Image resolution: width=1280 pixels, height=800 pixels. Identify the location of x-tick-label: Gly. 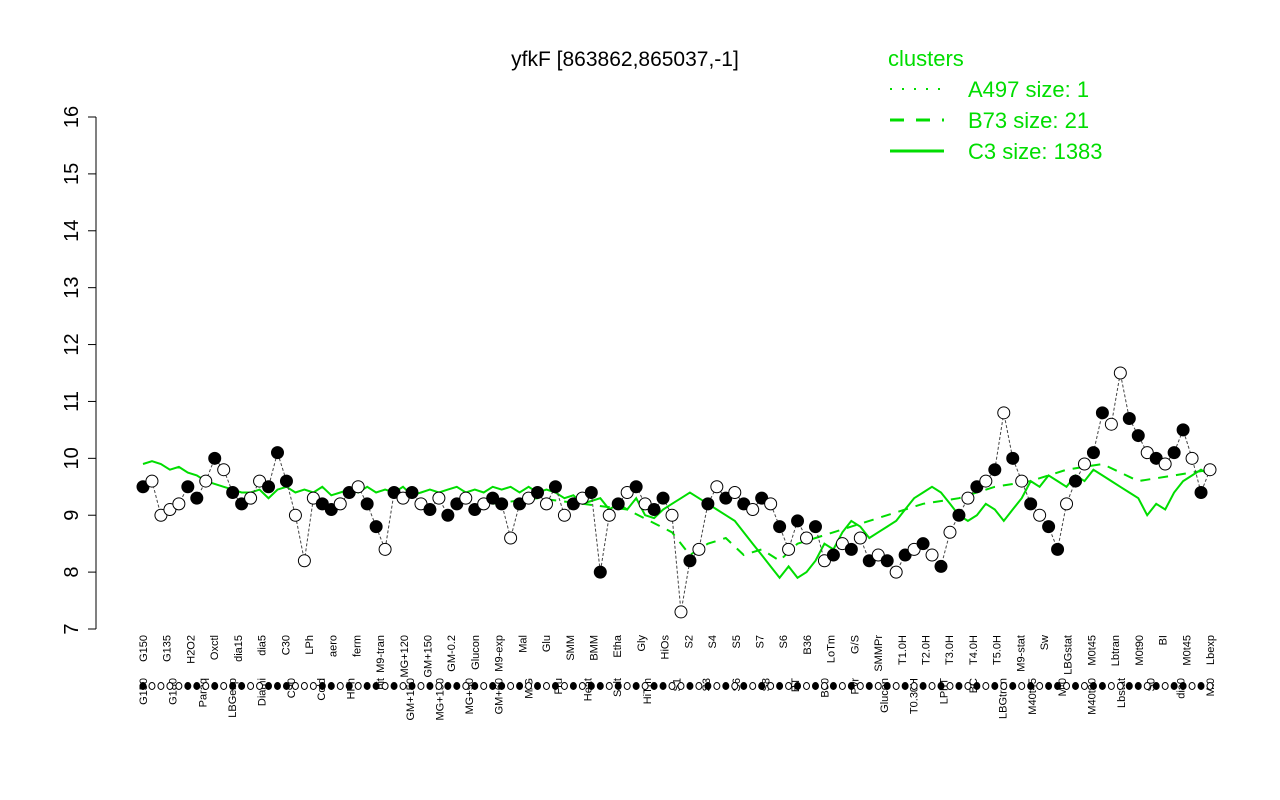
(642, 643).